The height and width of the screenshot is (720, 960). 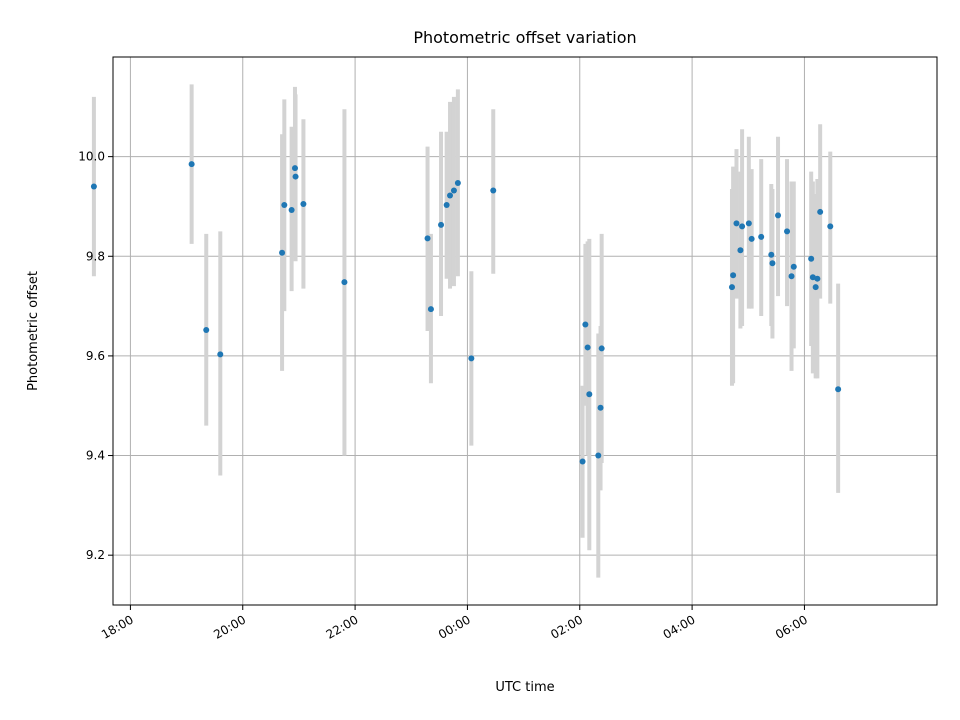 I want to click on y-axis-ticks: 9.2 9.4 9.6 9.8 10.0, so click(x=95, y=356).